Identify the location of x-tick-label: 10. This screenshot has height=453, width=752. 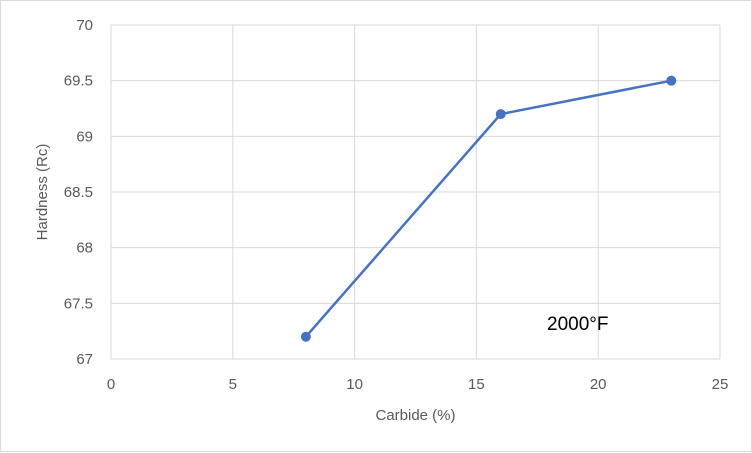
(354, 384).